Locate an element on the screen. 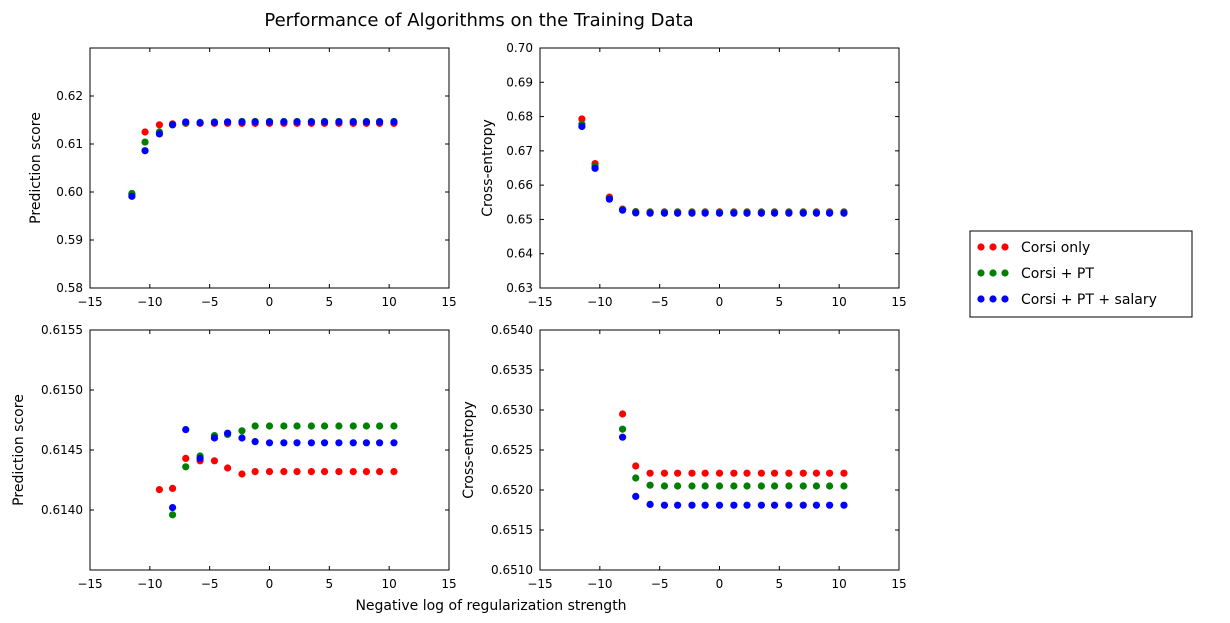 This screenshot has height=623, width=1230. y-tick-label: 0.6145 is located at coordinates (62, 450).